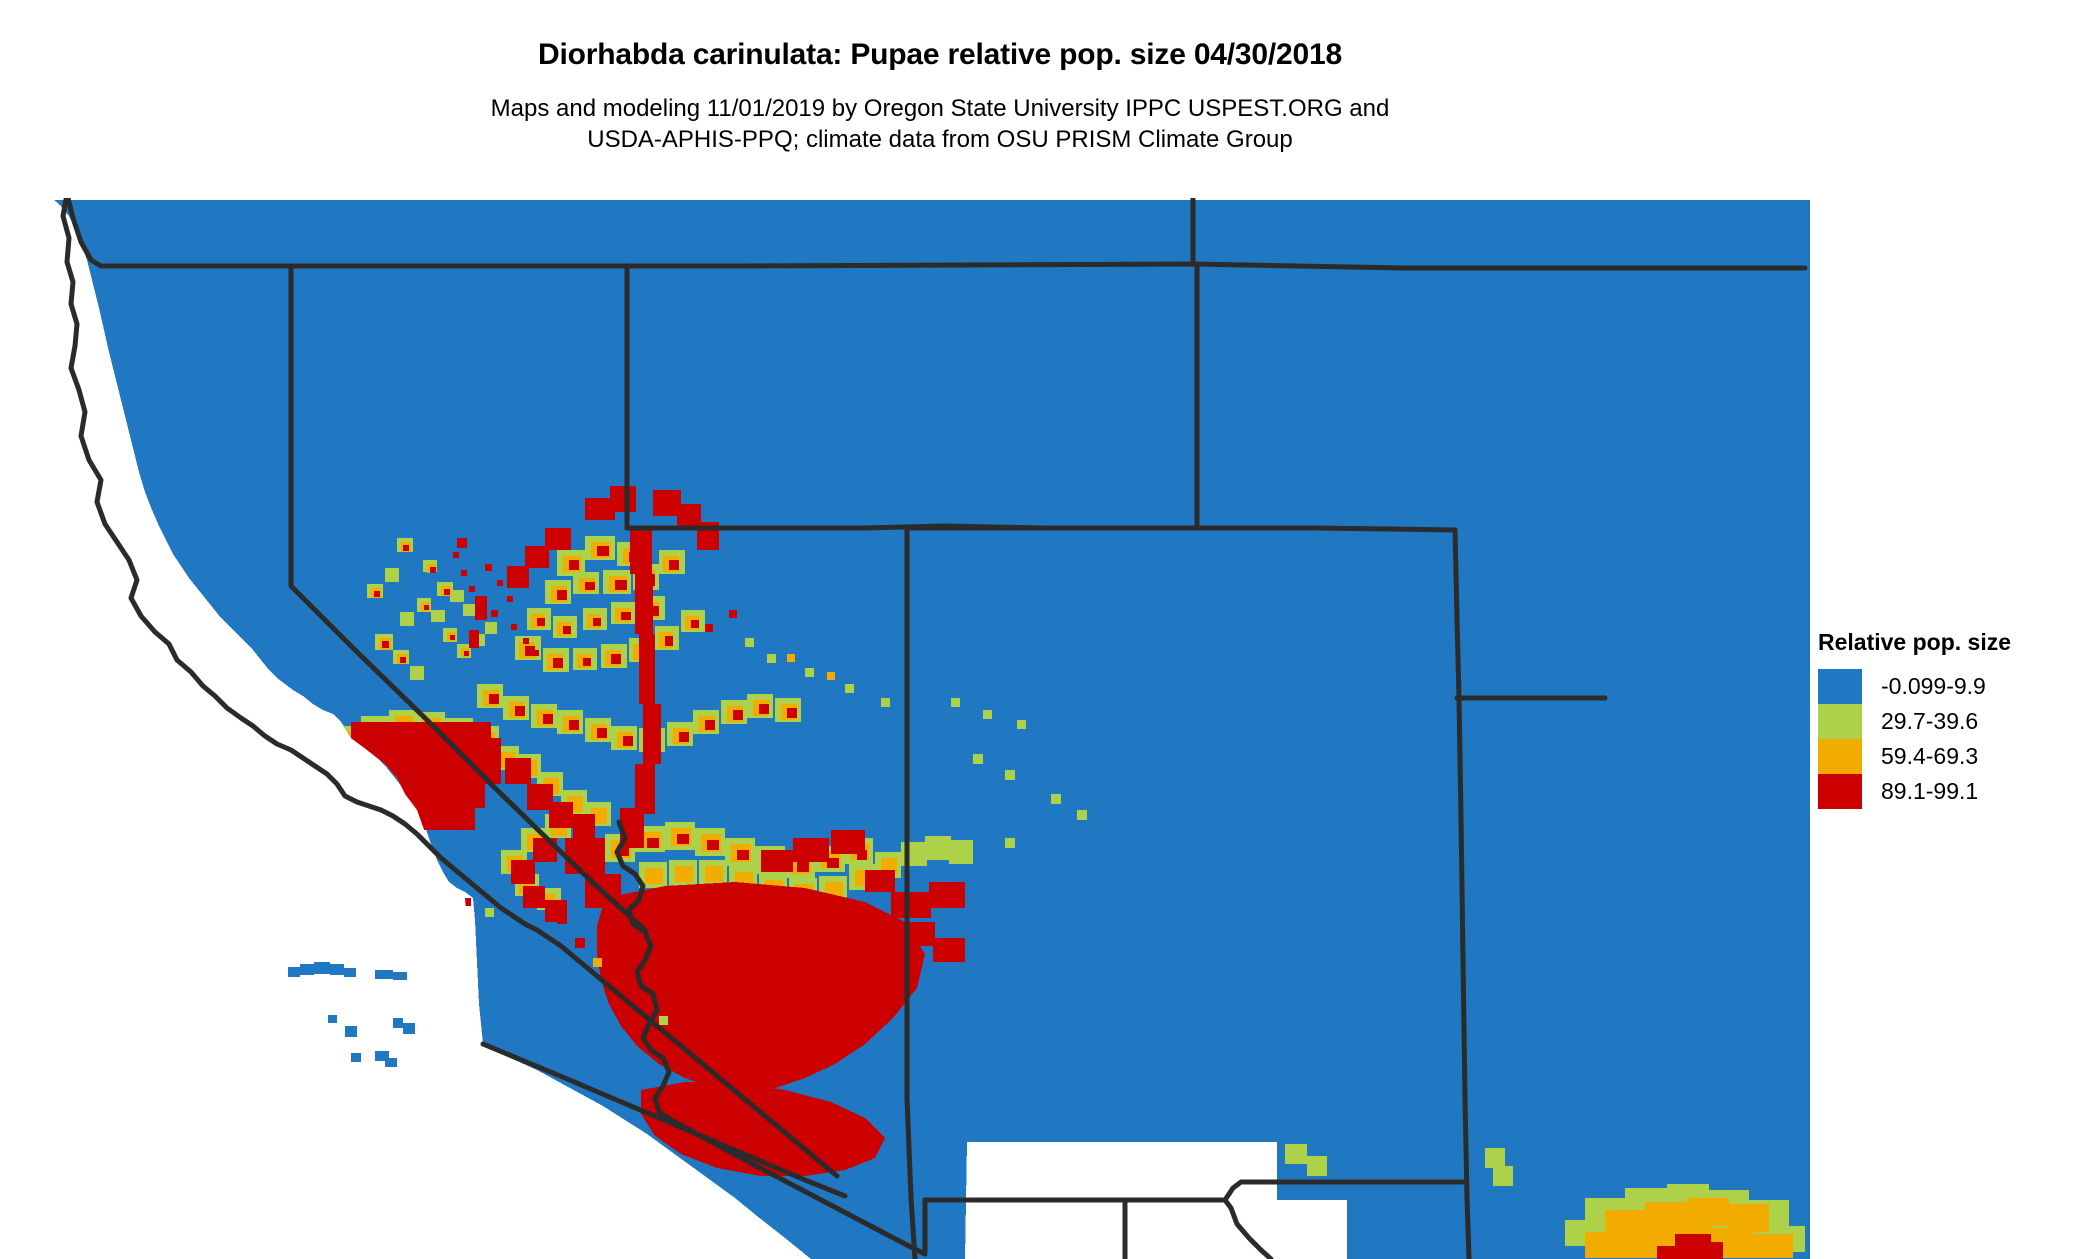  Describe the element at coordinates (1933, 686) in the screenshot. I see `legend-label-0: -0.099-9.9` at that location.